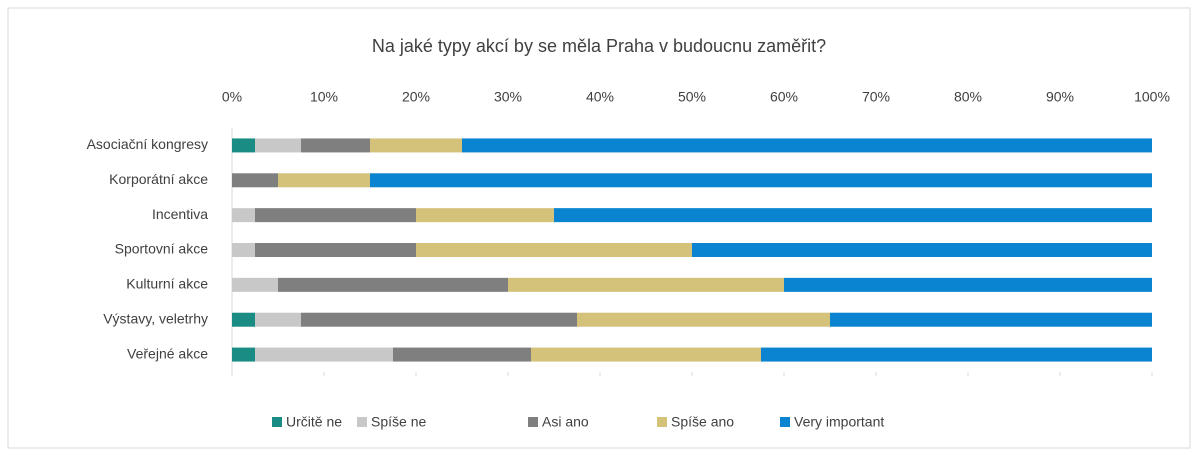 The image size is (1198, 456). Describe the element at coordinates (167, 353) in the screenshot. I see `y-tick-label: Veřejné akce` at that location.